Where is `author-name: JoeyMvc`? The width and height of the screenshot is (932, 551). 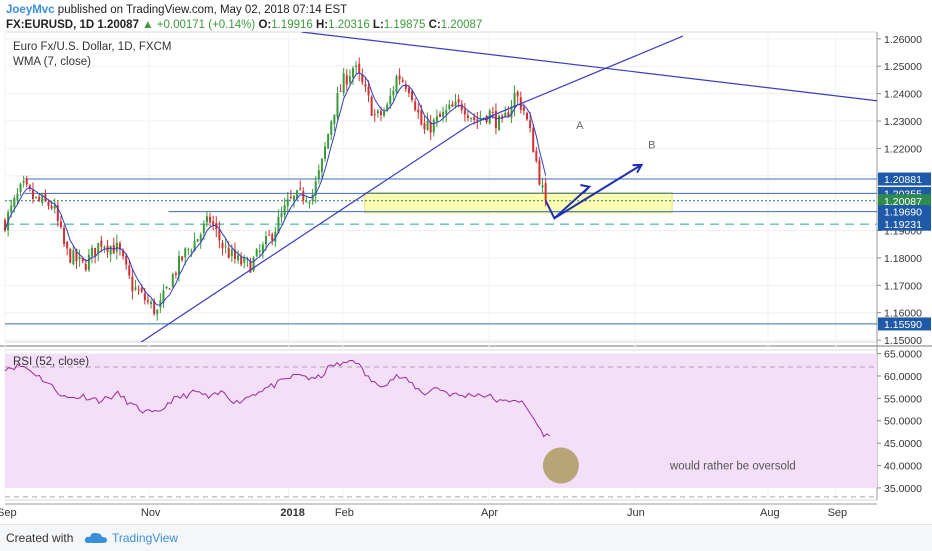
author-name: JoeyMvc is located at coordinates (30, 10).